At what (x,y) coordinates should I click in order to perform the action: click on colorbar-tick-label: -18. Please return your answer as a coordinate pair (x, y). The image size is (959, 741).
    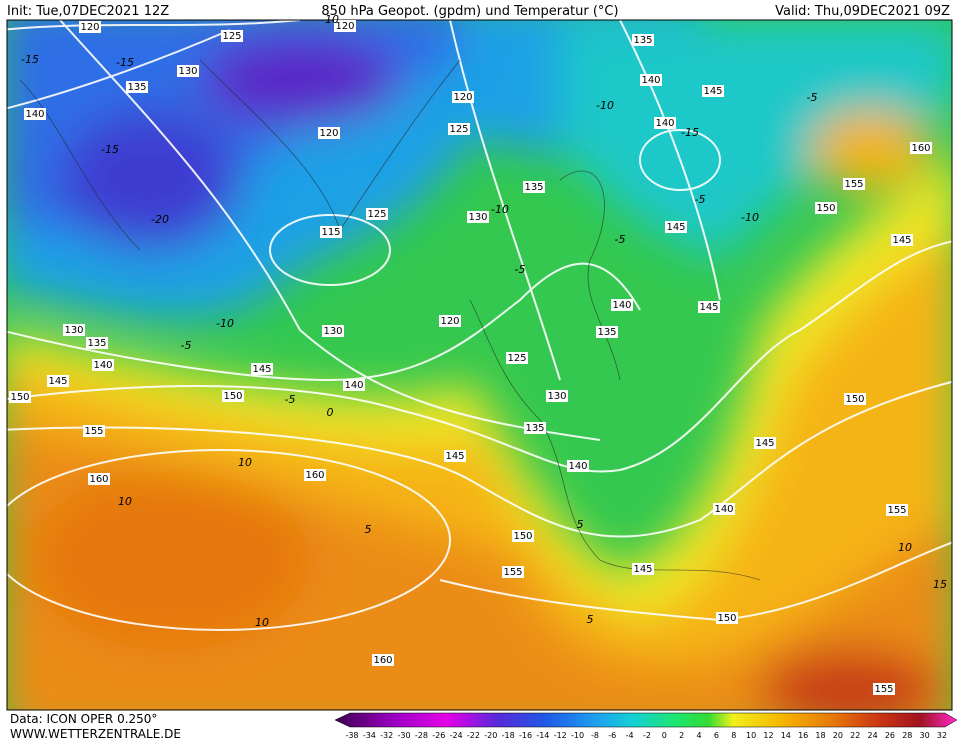
    Looking at the image, I should click on (508, 735).